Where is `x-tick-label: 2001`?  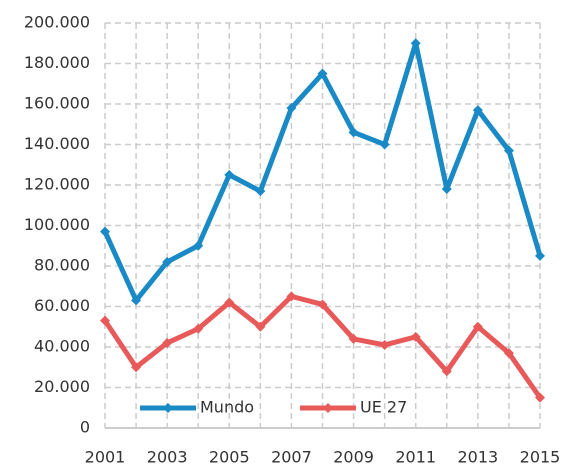
x-tick-label: 2001 is located at coordinates (105, 457).